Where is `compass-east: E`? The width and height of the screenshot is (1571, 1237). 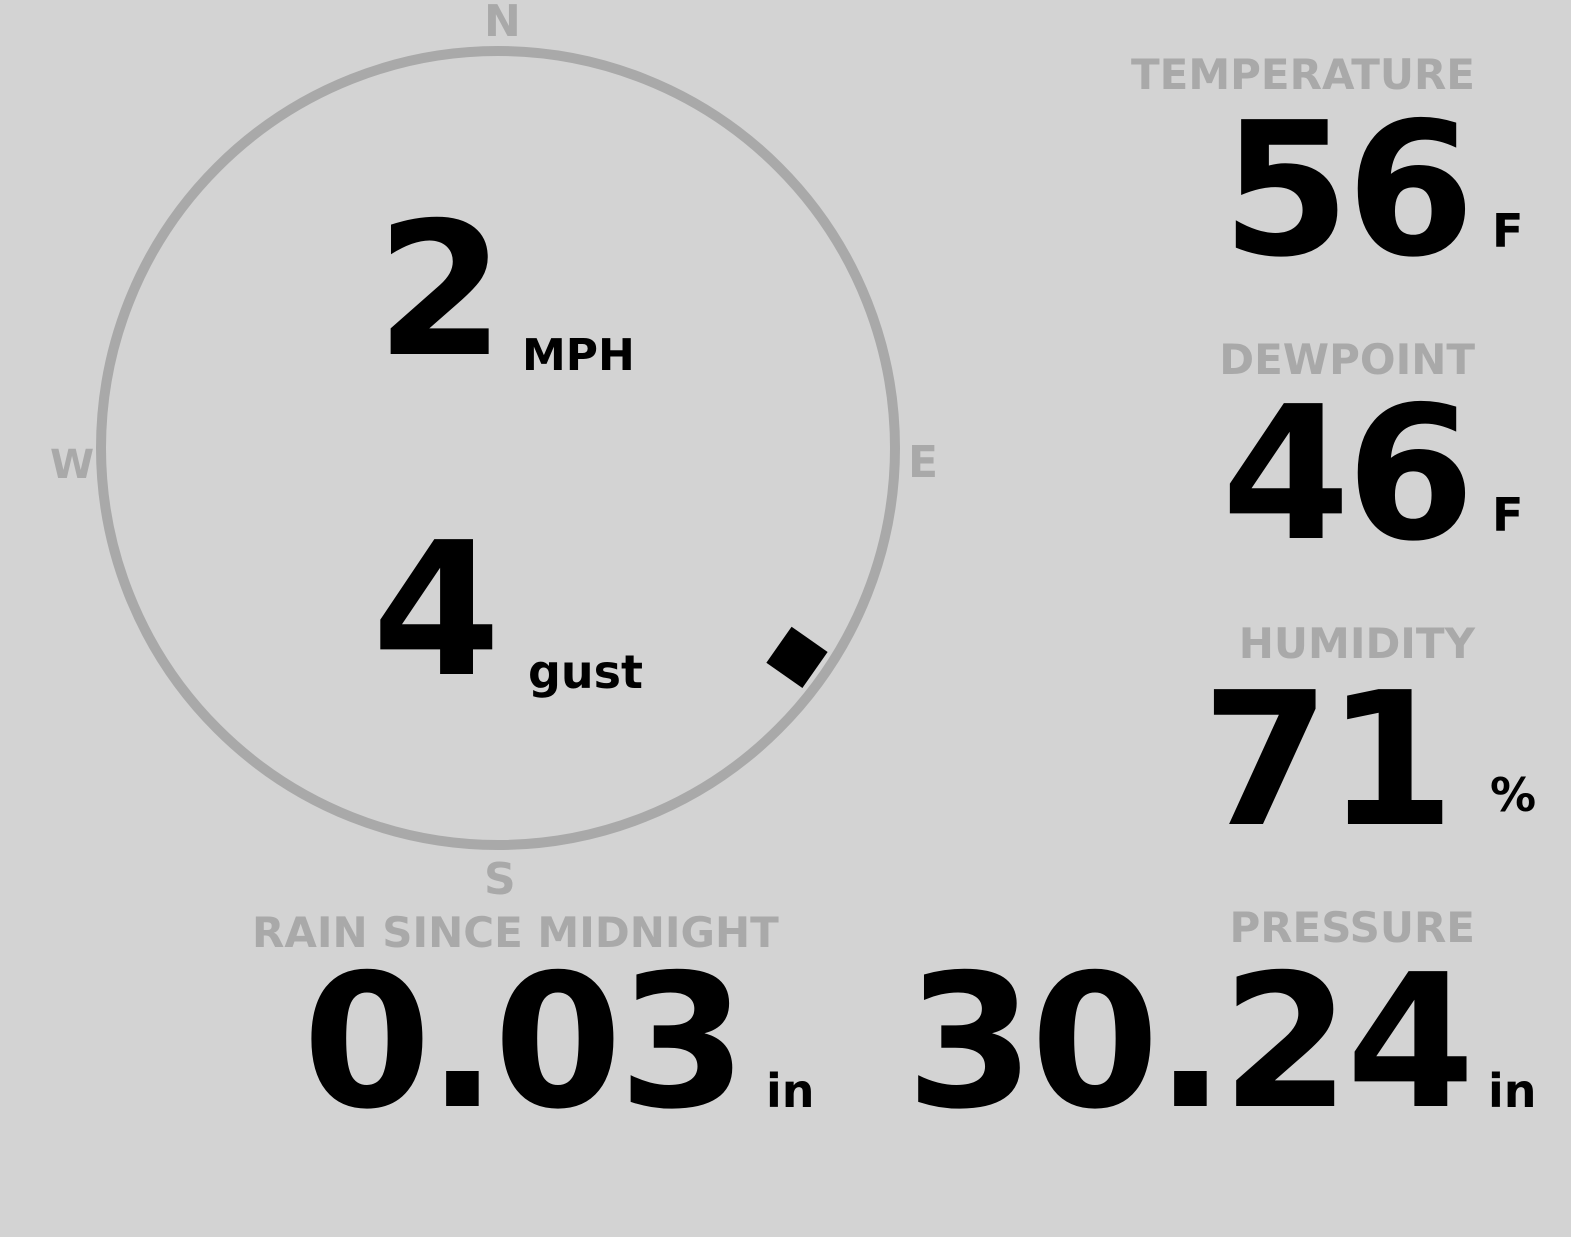
compass-east: E is located at coordinates (923, 462).